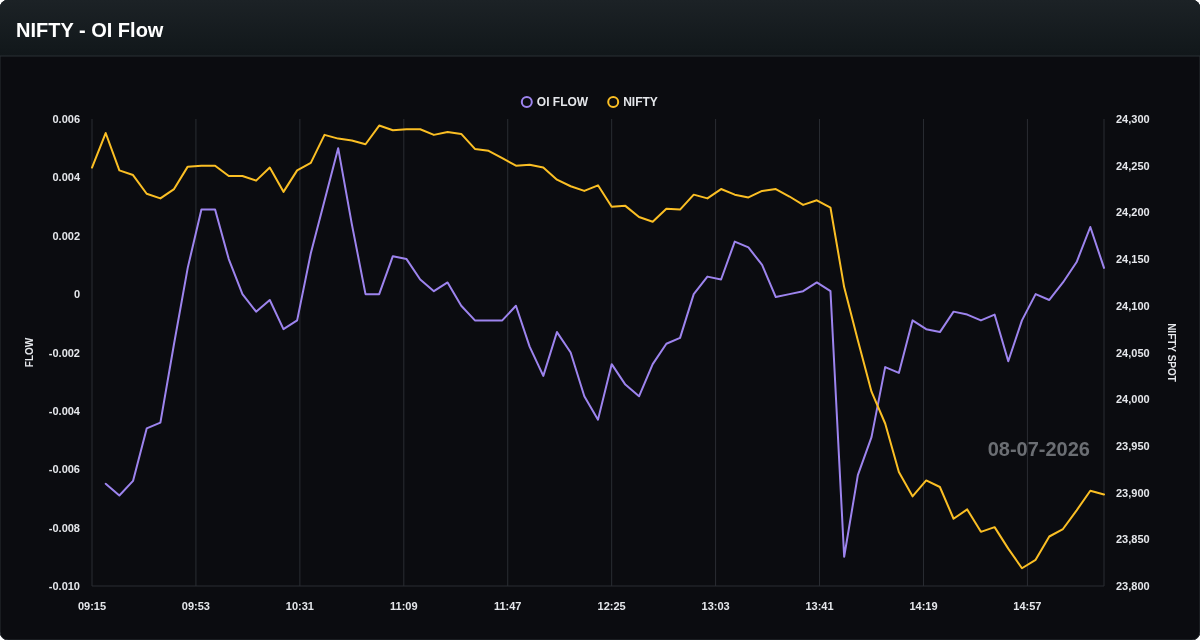  I want to click on y2-tick-label: 23,800, so click(1133, 586).